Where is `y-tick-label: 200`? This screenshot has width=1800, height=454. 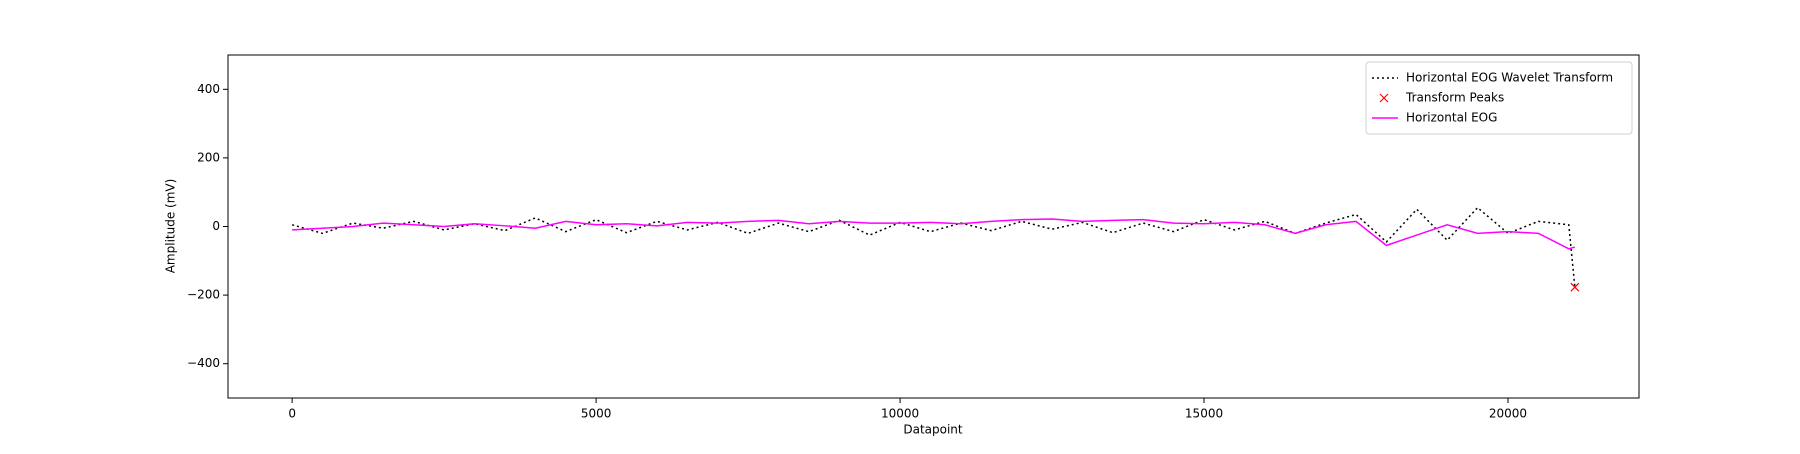 y-tick-label: 200 is located at coordinates (208, 157).